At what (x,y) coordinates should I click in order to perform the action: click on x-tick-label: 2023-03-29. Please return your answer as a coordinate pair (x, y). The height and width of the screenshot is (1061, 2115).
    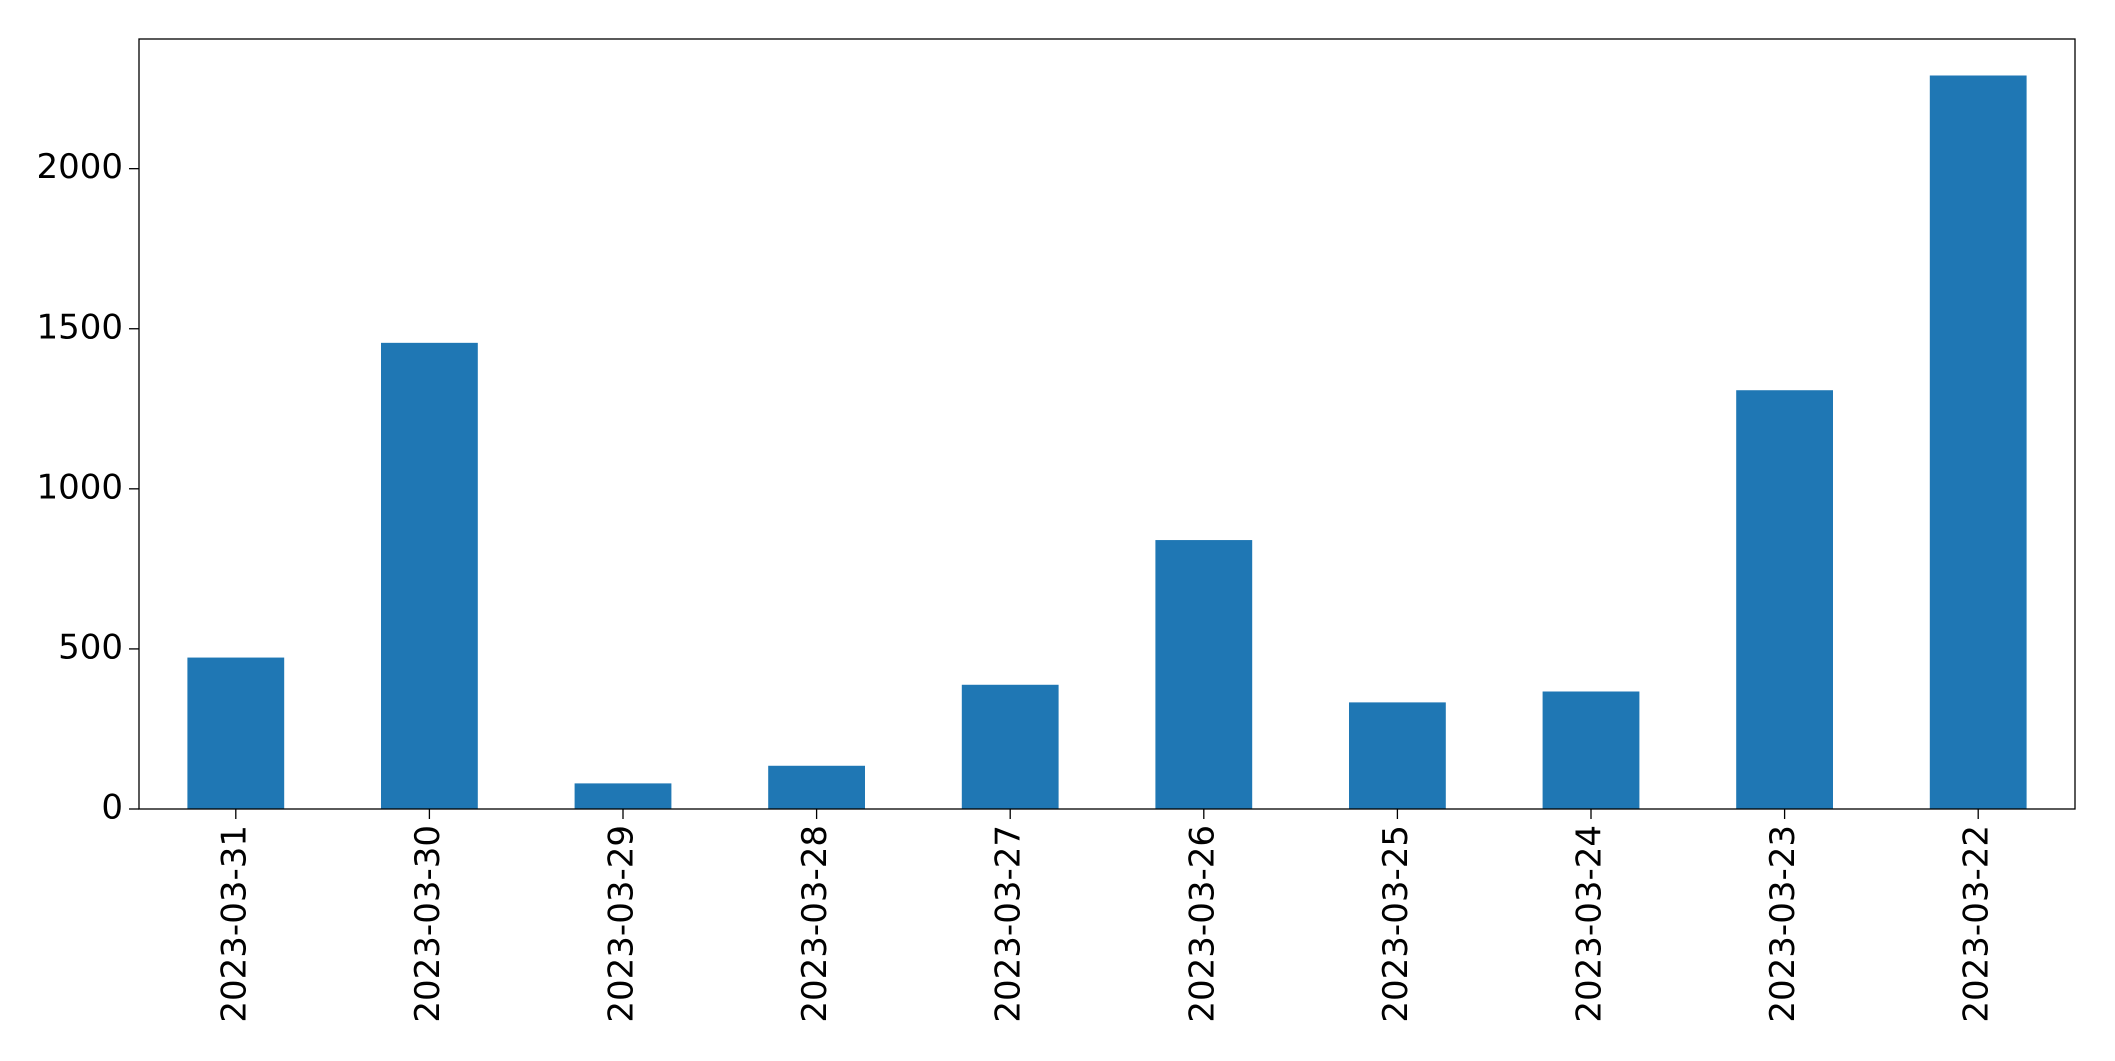
    Looking at the image, I should click on (622, 924).